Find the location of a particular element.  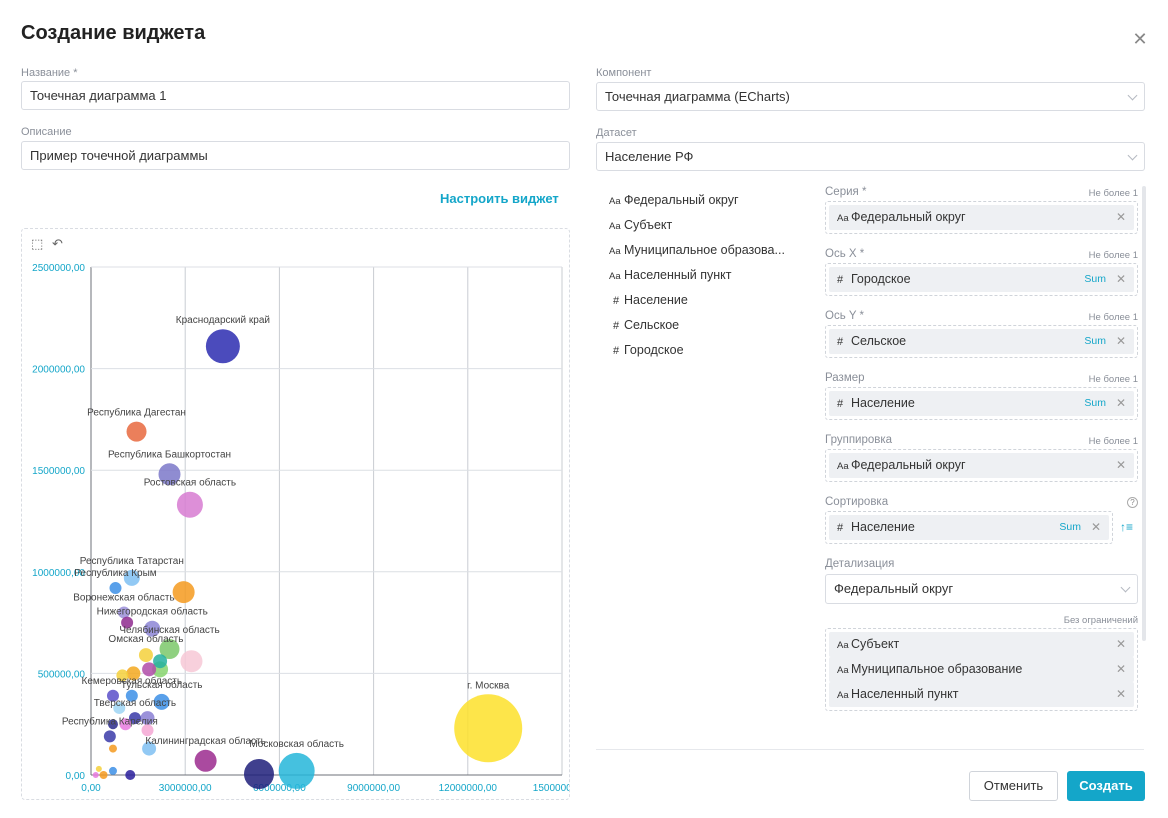

size-chip: # Население Sum ✕ is located at coordinates (981, 403).